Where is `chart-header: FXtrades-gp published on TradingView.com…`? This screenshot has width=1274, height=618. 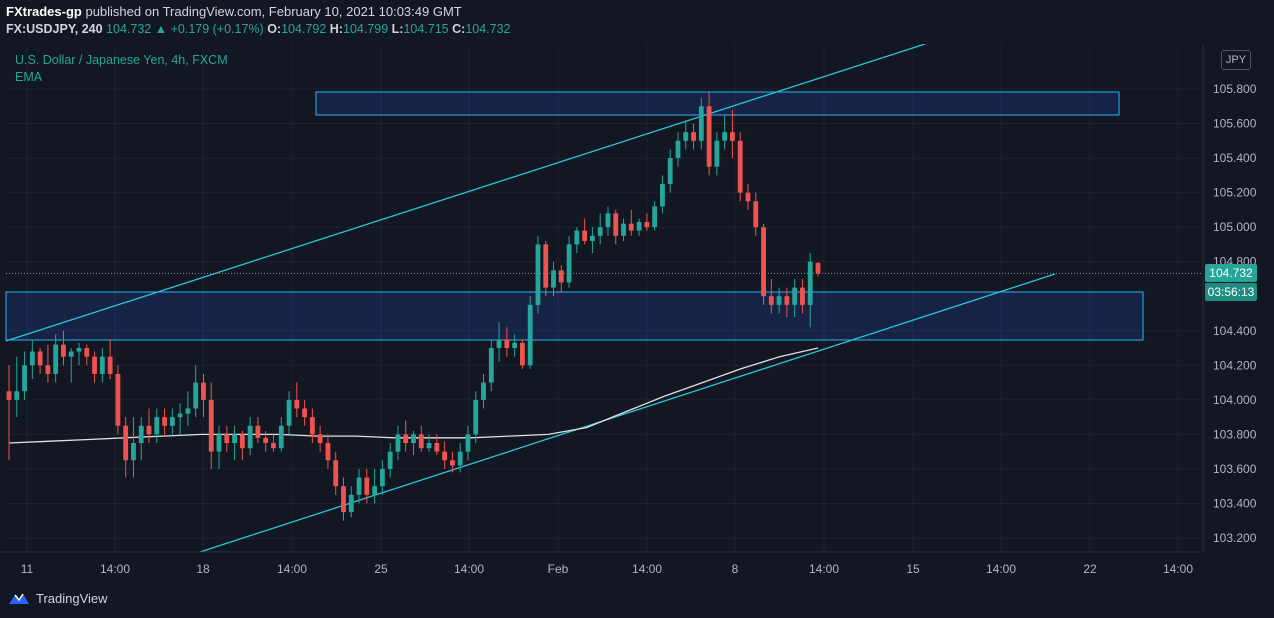
chart-header: FXtrades-gp published on TradingView.com… is located at coordinates (637, 22).